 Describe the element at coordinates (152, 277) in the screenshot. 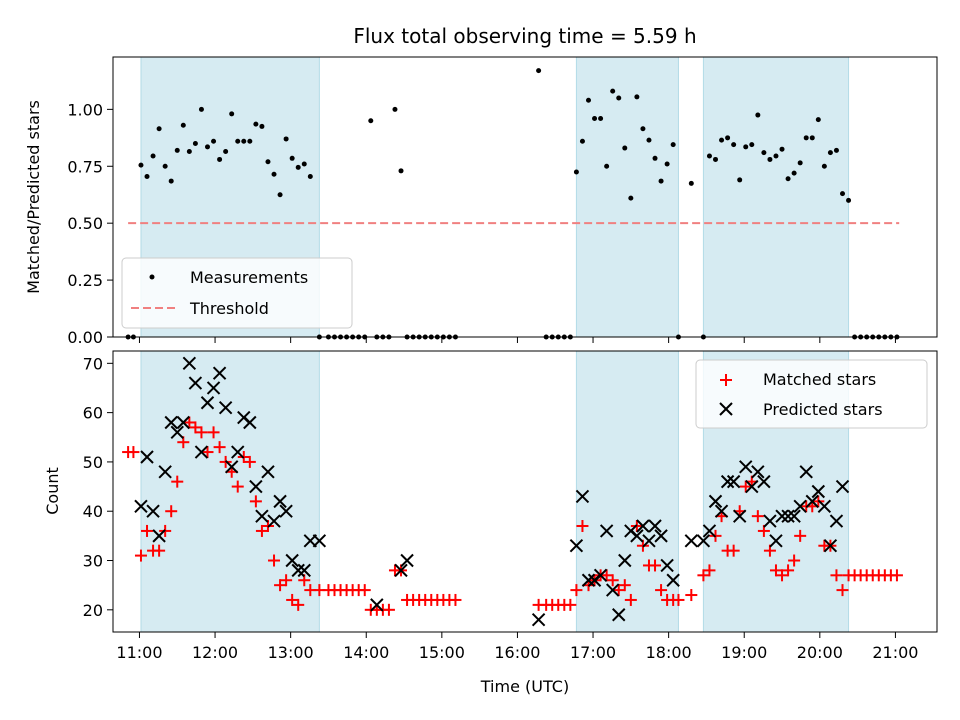

I see `legend-measurements-marker` at that location.